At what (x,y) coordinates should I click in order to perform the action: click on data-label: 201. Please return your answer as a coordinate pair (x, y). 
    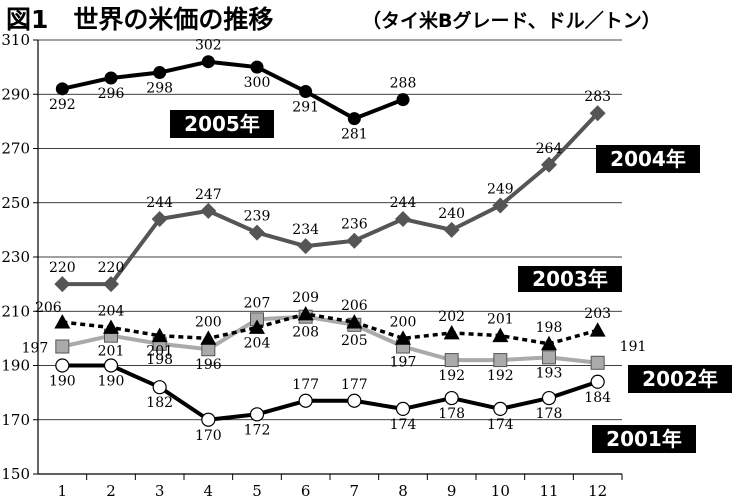
    Looking at the image, I should click on (500, 320).